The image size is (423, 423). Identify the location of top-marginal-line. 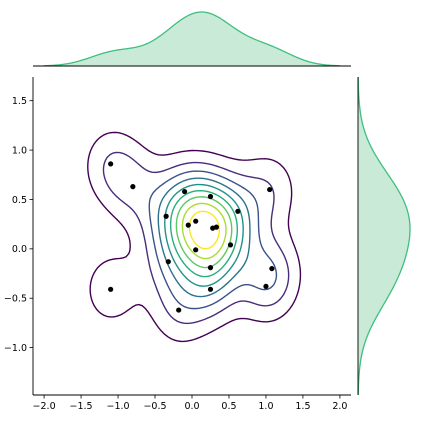
(192, 39).